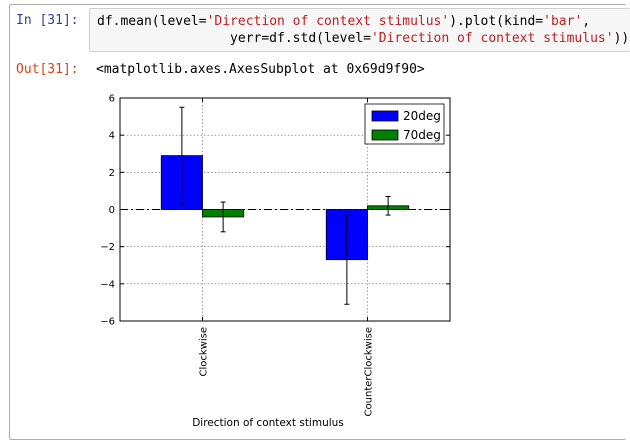 This screenshot has width=630, height=442. What do you see at coordinates (112, 173) in the screenshot?
I see `y-tick-label: 2` at bounding box center [112, 173].